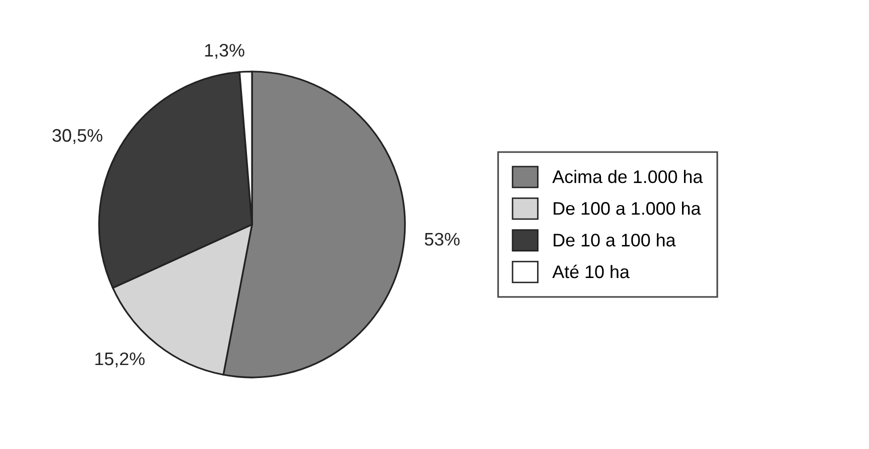 This screenshot has width=869, height=449. I want to click on data-label: 1,3%, so click(224, 51).